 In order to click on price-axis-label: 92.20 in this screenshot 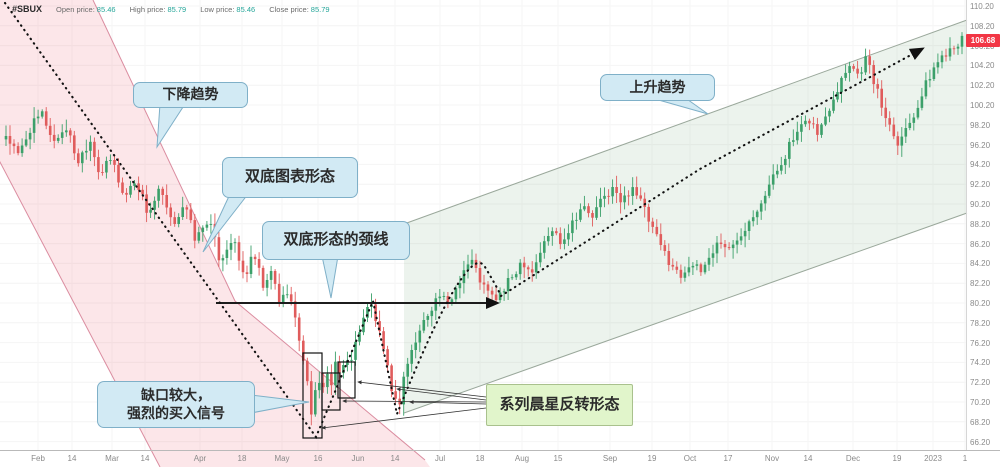, I will do `click(980, 185)`.